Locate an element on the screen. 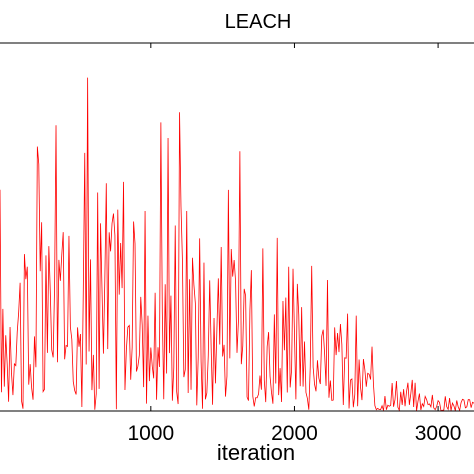 The image size is (474, 474). chart-title: LEACH is located at coordinates (258, 22).